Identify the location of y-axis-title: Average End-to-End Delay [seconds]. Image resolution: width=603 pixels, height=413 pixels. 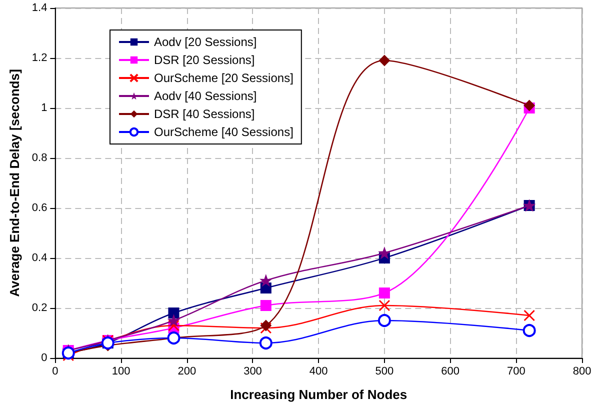
(14, 183).